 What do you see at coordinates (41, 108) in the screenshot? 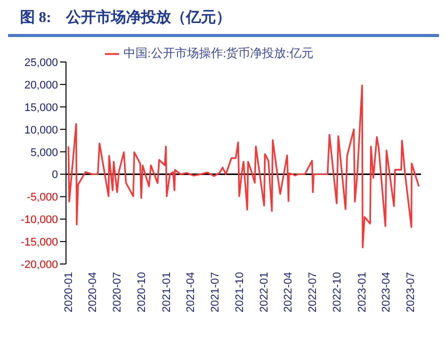
I see `y-tick-label: 15,000` at bounding box center [41, 108].